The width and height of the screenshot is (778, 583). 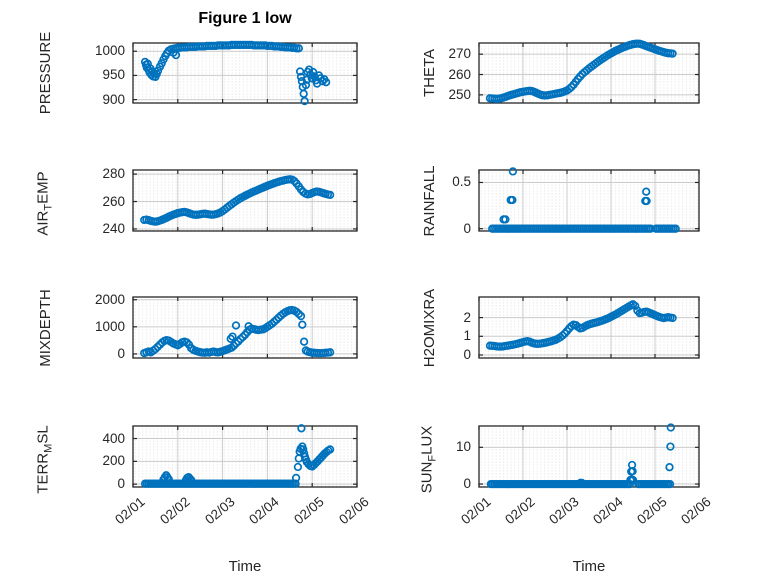 I want to click on plot-area-sun_flux, so click(x=589, y=456).